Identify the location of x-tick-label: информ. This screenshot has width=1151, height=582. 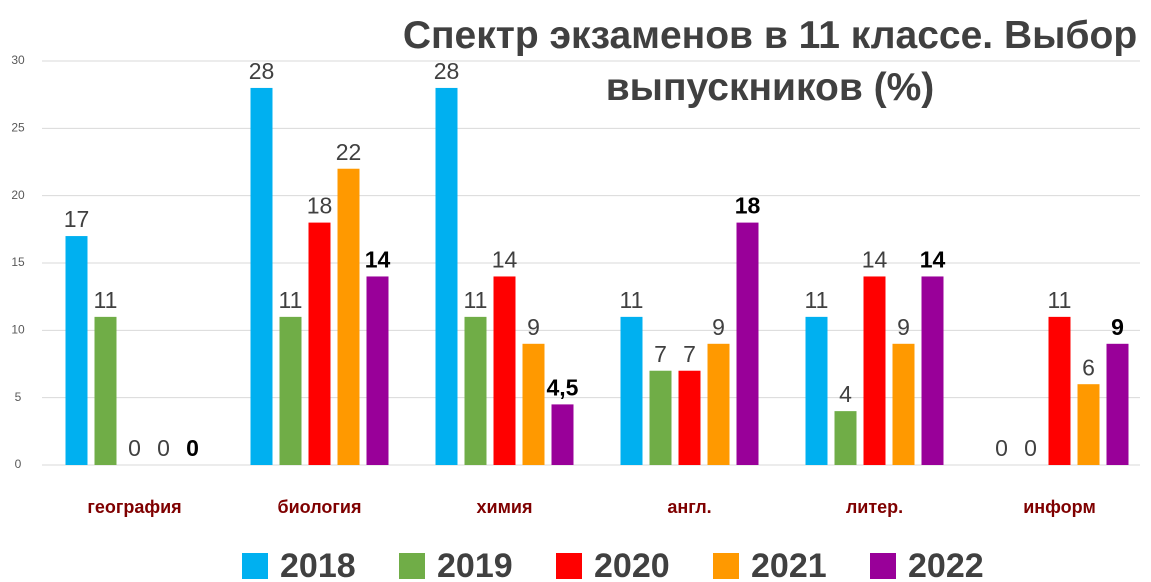
(1059, 507).